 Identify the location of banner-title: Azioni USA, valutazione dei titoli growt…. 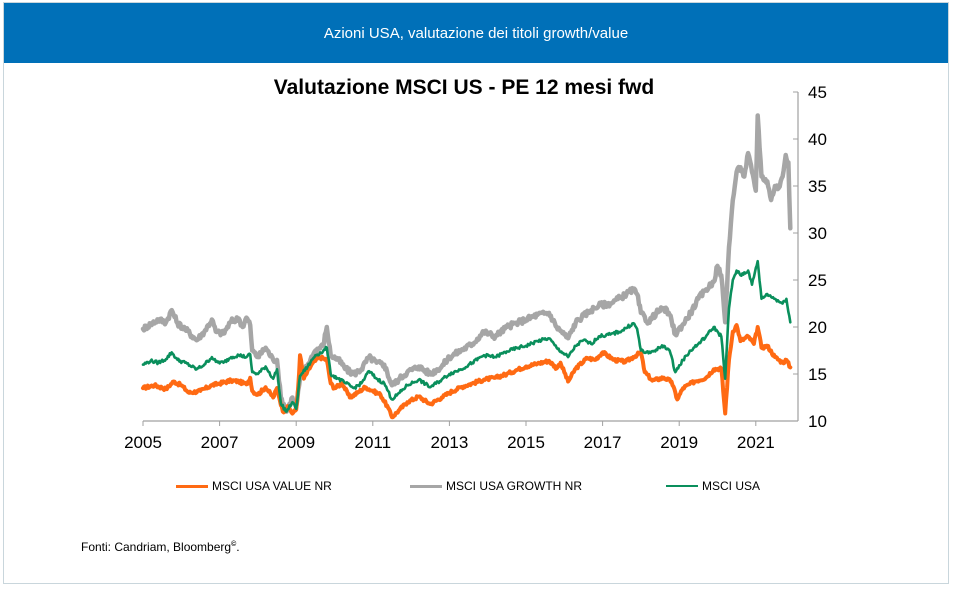
(476, 33).